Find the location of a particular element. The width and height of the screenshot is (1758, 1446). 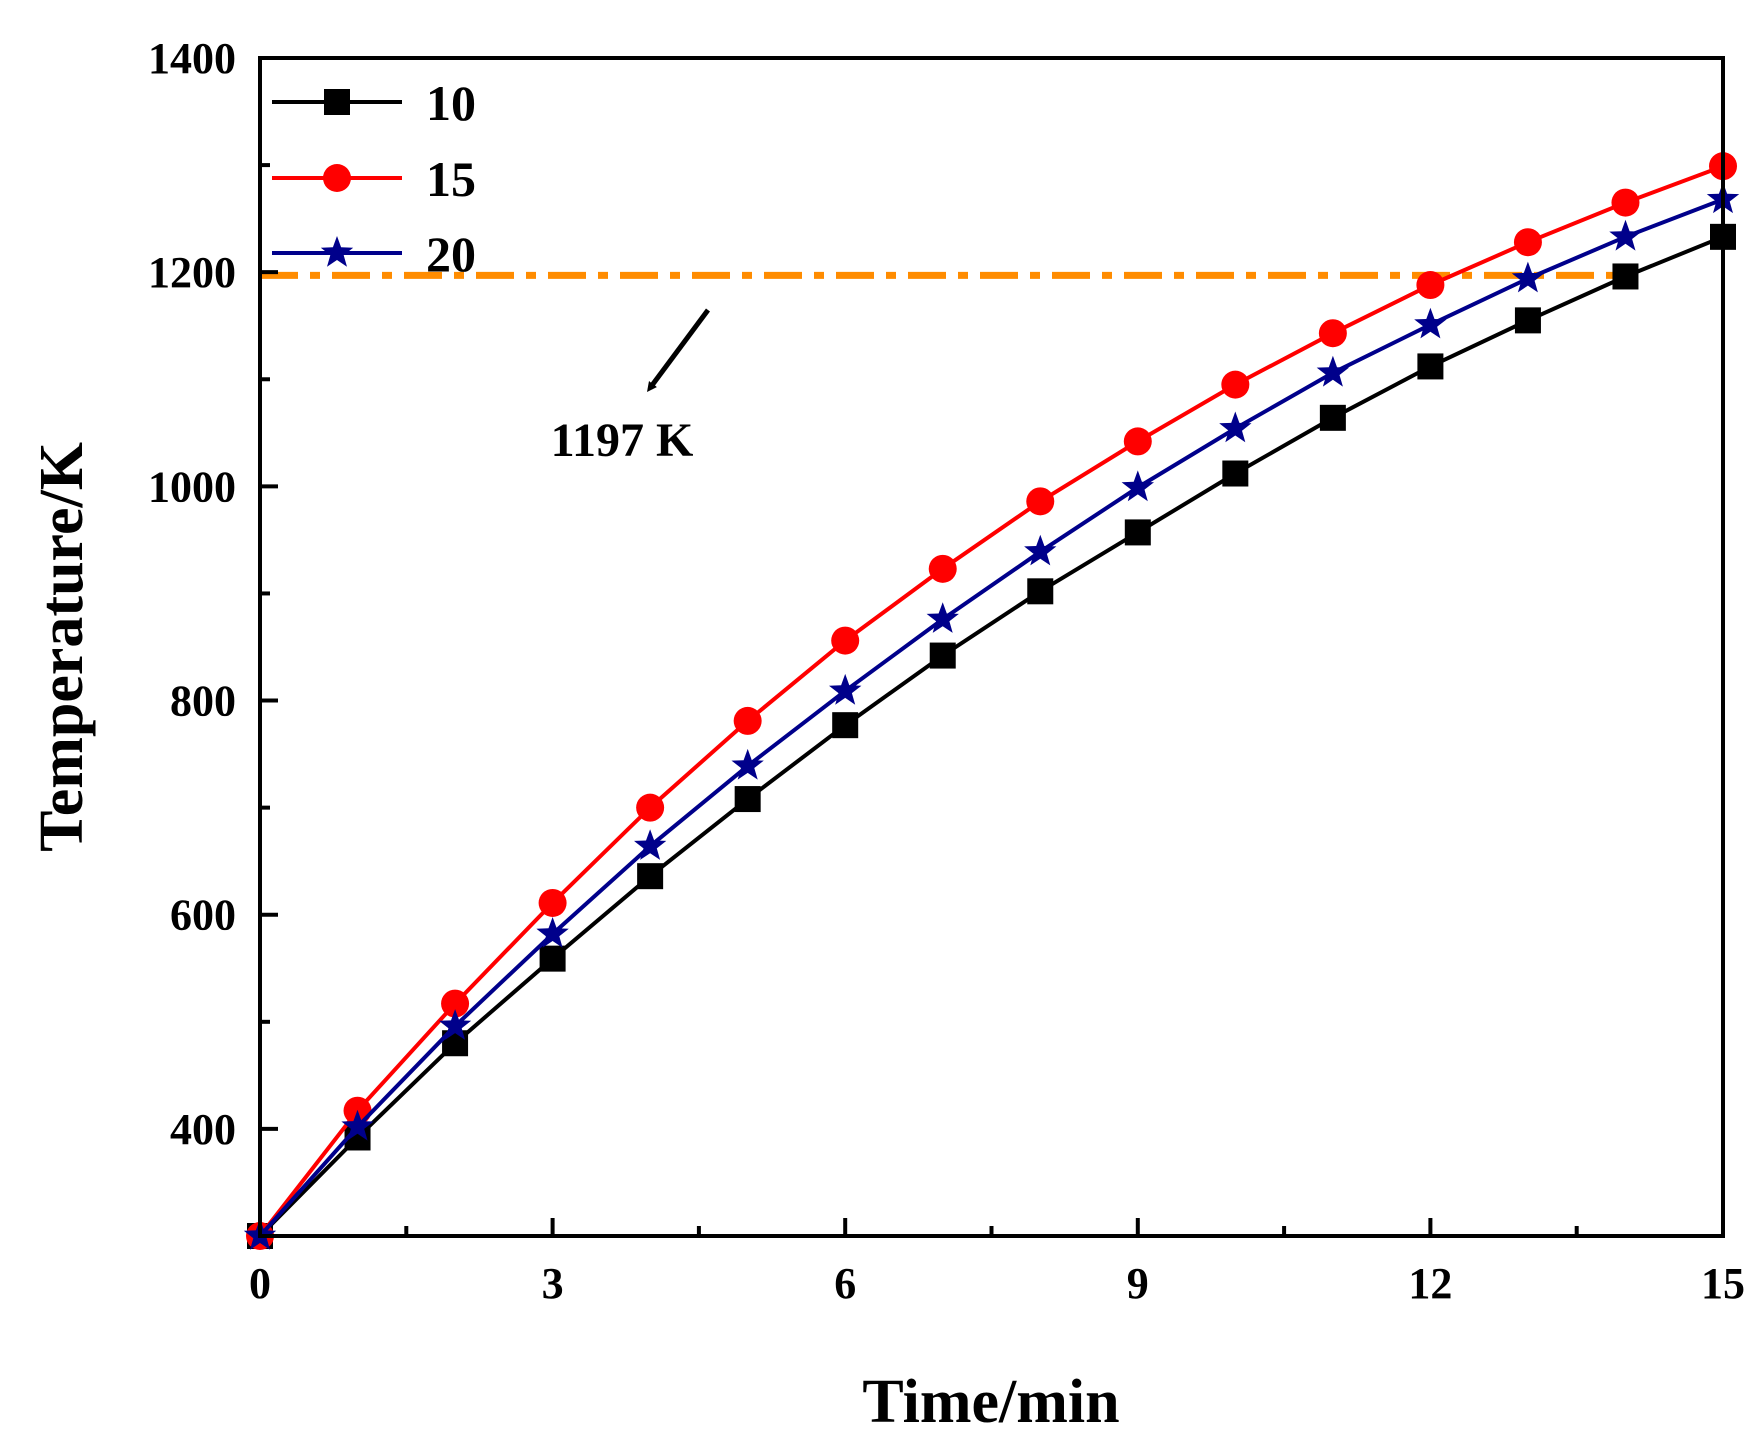

y-tick-label: 1000 is located at coordinates (192, 486).